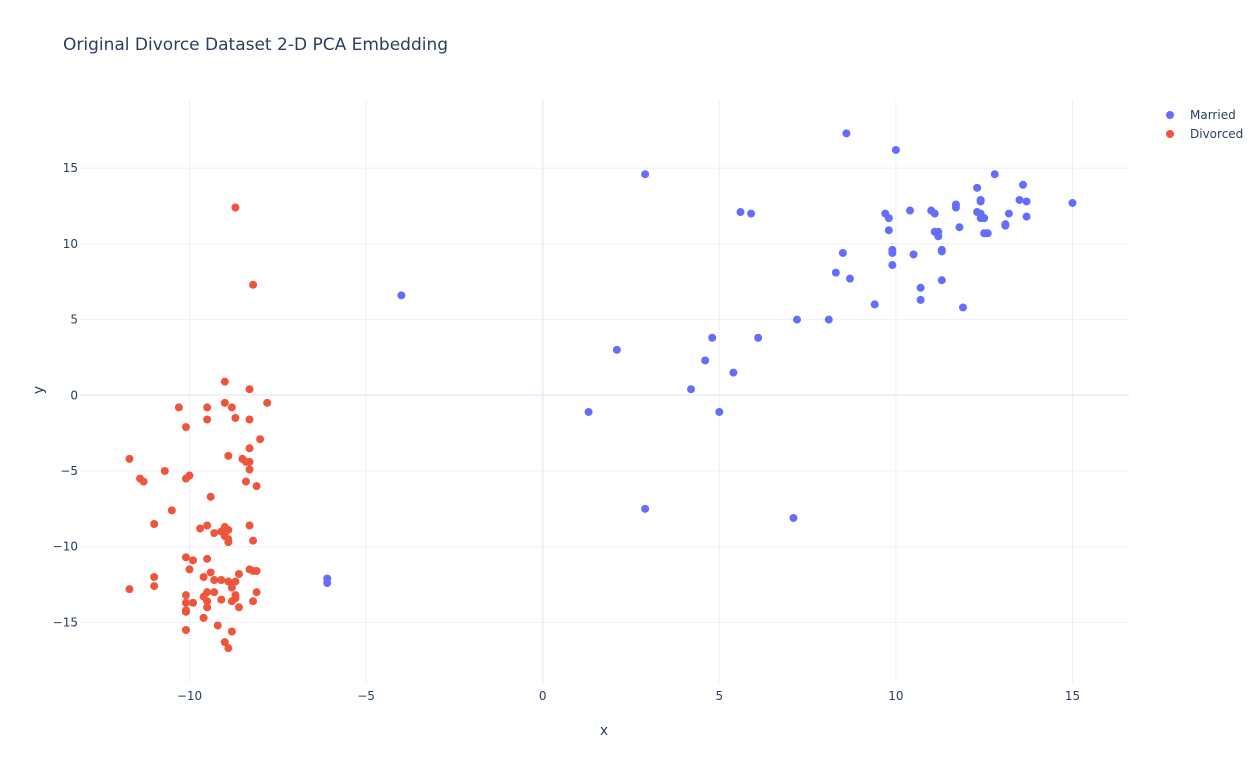  What do you see at coordinates (1204, 134) in the screenshot?
I see `legend-item-divorced: Divorced` at bounding box center [1204, 134].